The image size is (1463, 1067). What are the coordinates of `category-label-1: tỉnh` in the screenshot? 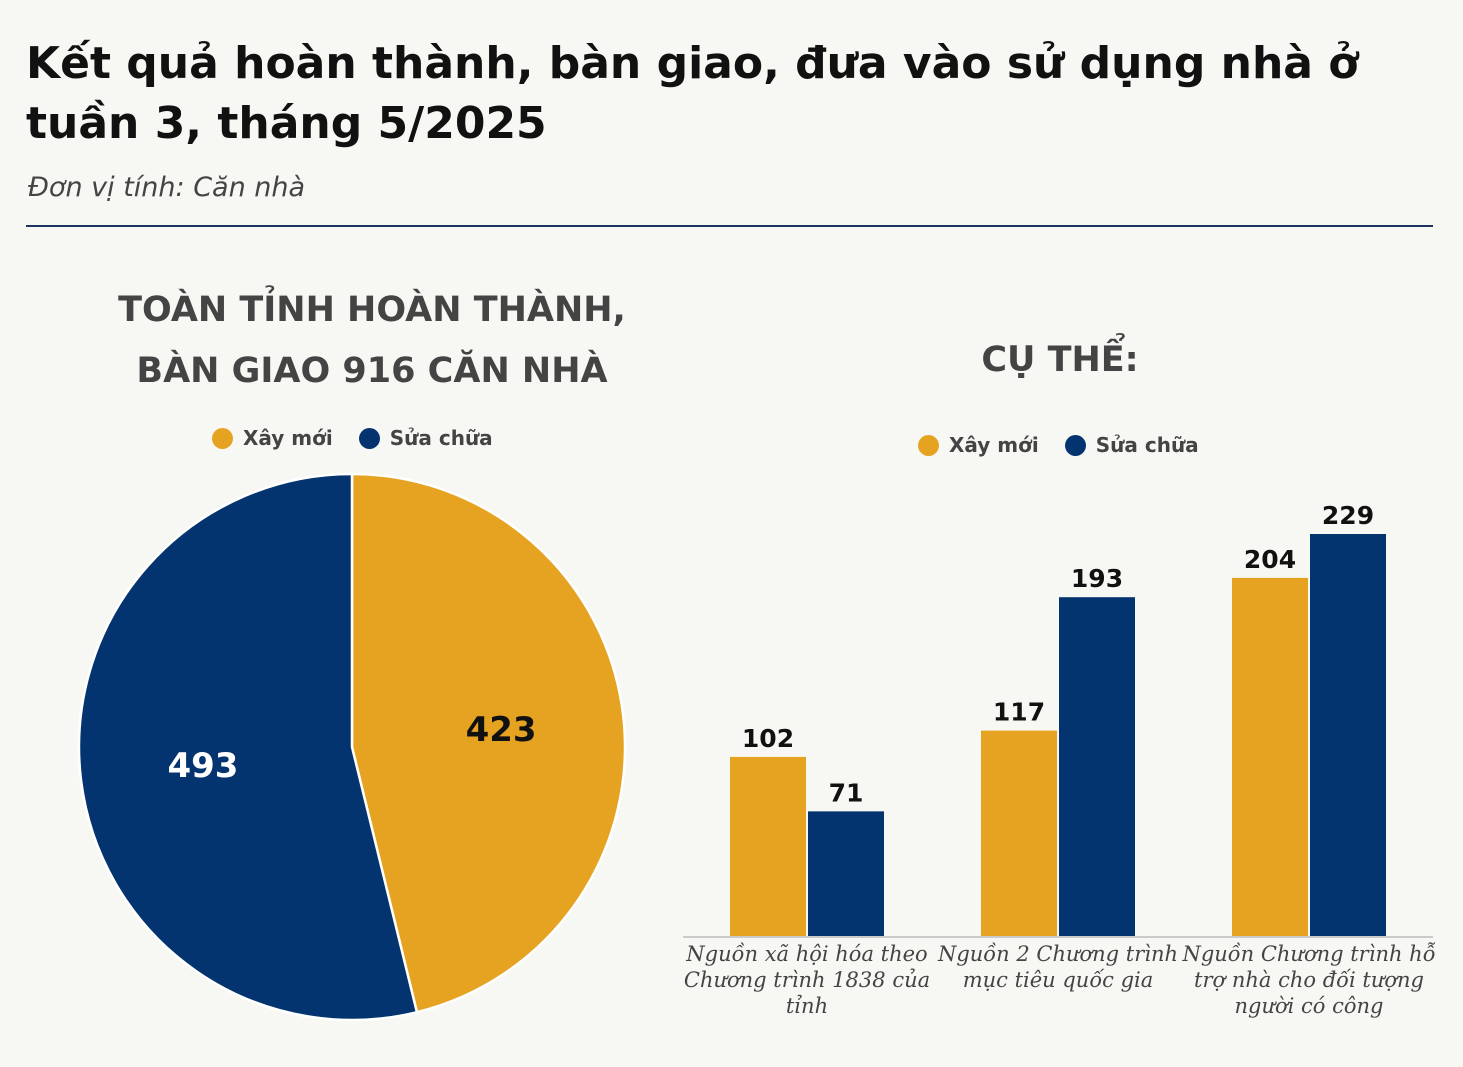 It's located at (807, 1006).